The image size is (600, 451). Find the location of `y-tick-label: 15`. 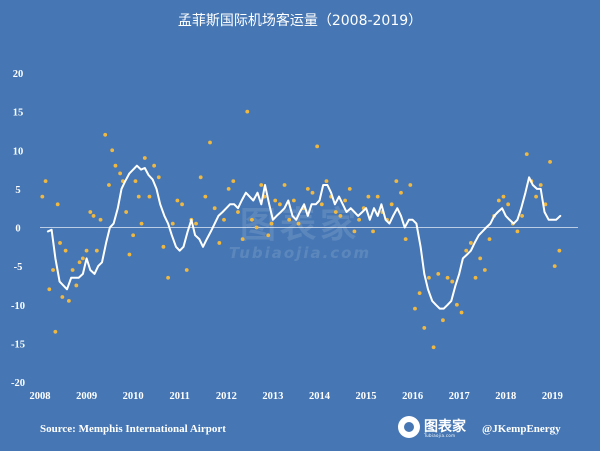

y-tick-label: 15 is located at coordinates (18, 113).